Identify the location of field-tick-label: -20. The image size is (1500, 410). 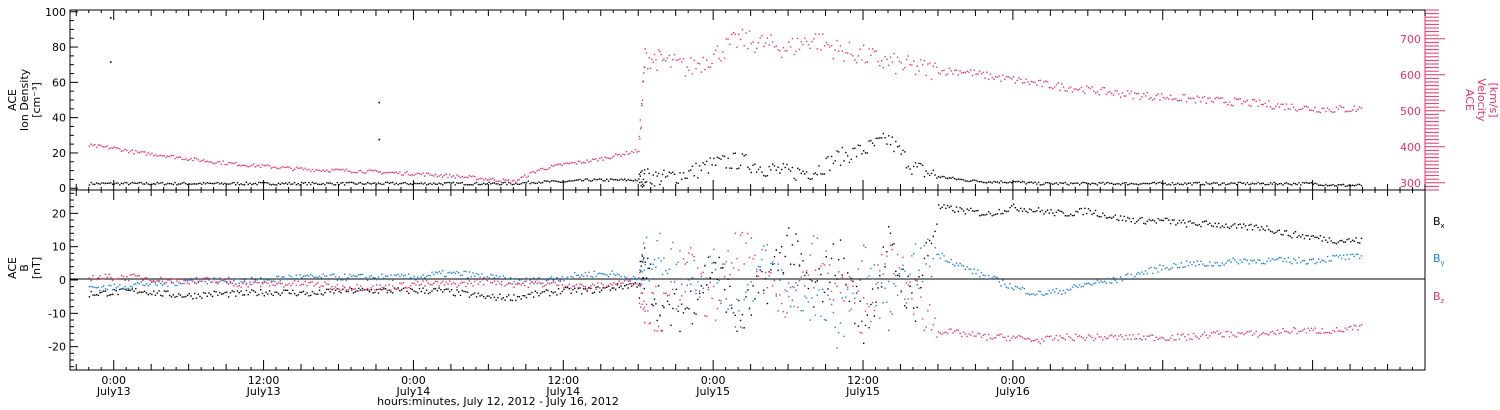
(57, 347).